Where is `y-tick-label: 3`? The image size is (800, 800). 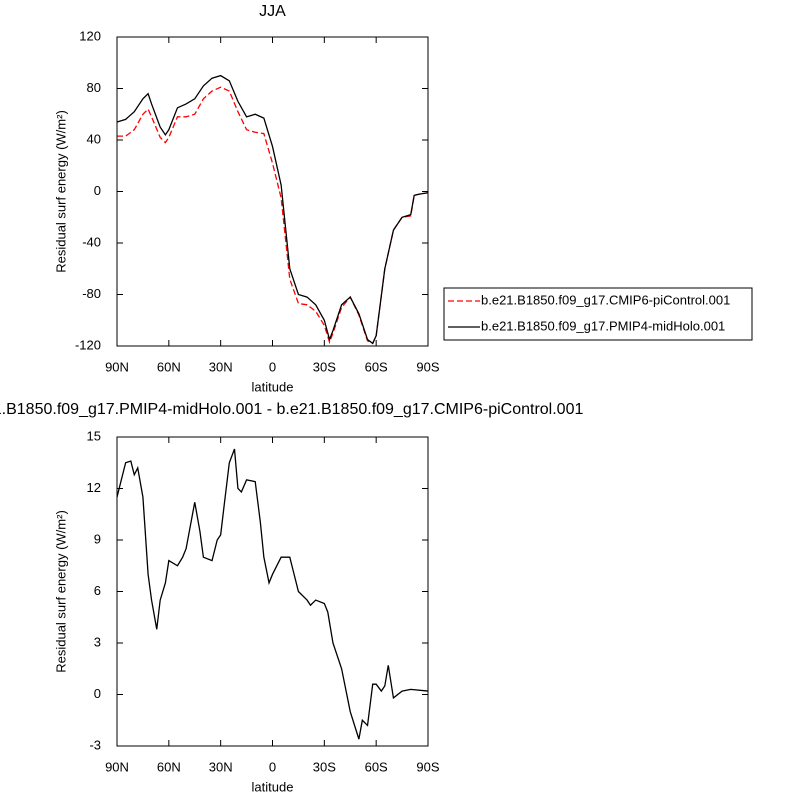 y-tick-label: 3 is located at coordinates (97, 641).